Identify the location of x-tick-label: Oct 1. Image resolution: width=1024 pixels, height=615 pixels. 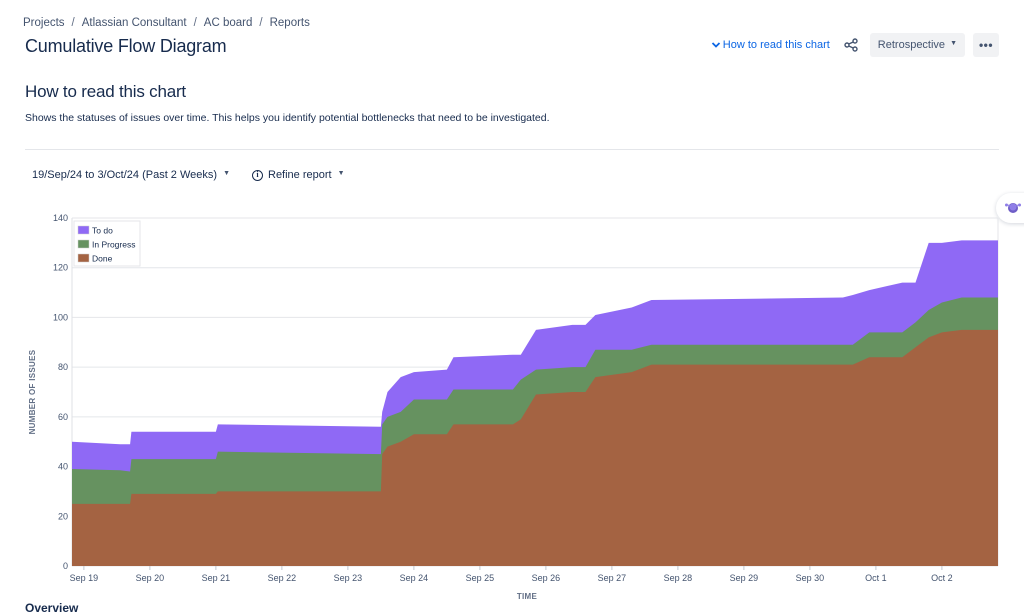
(876, 578).